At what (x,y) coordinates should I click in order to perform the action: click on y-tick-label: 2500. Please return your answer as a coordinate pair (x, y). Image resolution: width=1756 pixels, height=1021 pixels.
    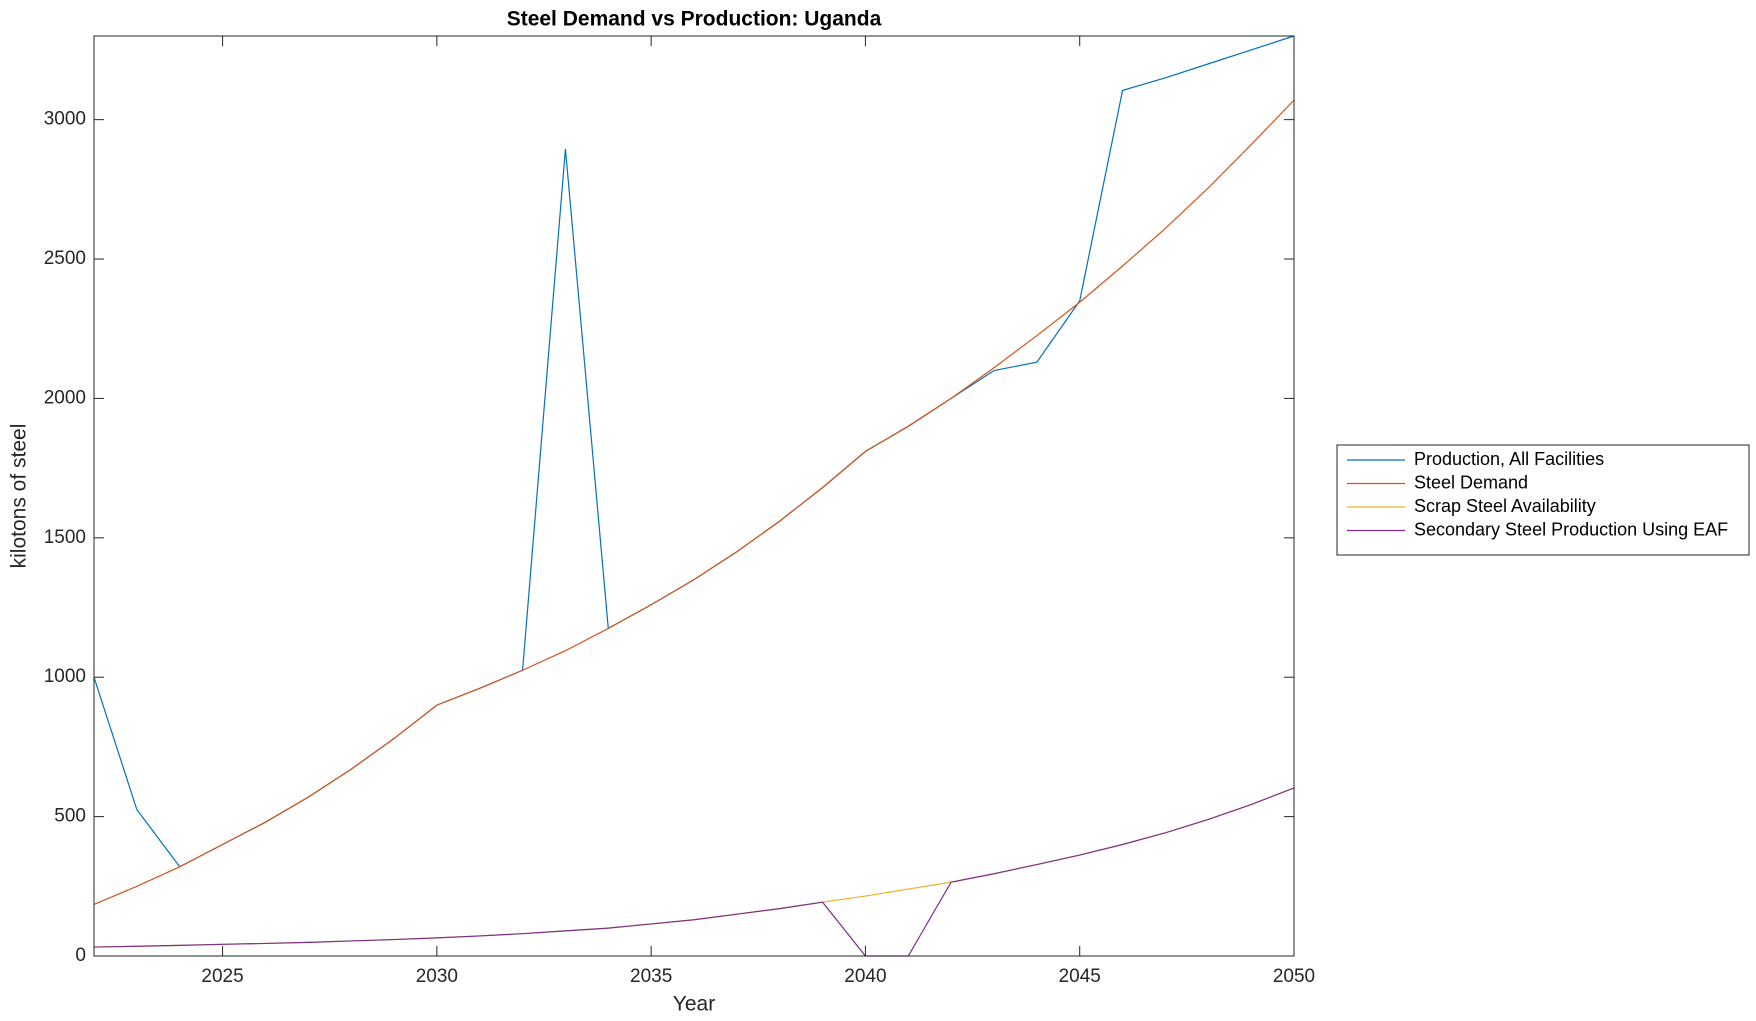
    Looking at the image, I should click on (65, 258).